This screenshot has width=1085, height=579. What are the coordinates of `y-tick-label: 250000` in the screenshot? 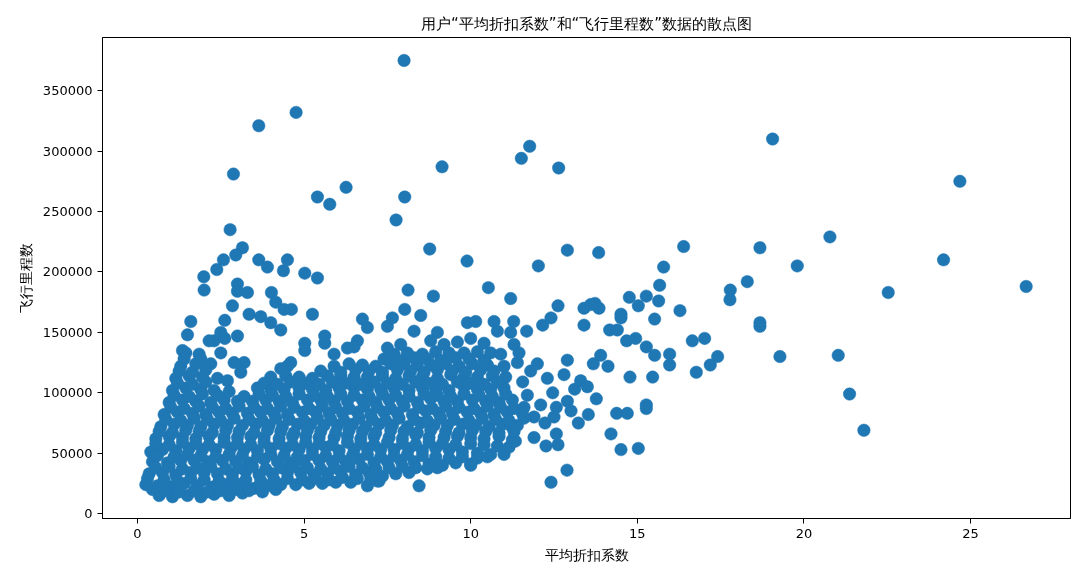 It's located at (67, 212).